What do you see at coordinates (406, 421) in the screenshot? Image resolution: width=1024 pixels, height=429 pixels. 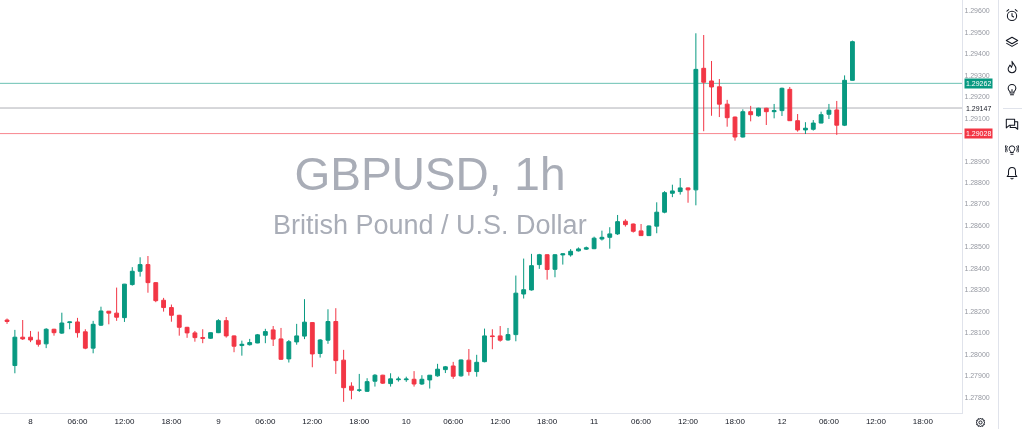 I see `x-tick-label: 10` at bounding box center [406, 421].